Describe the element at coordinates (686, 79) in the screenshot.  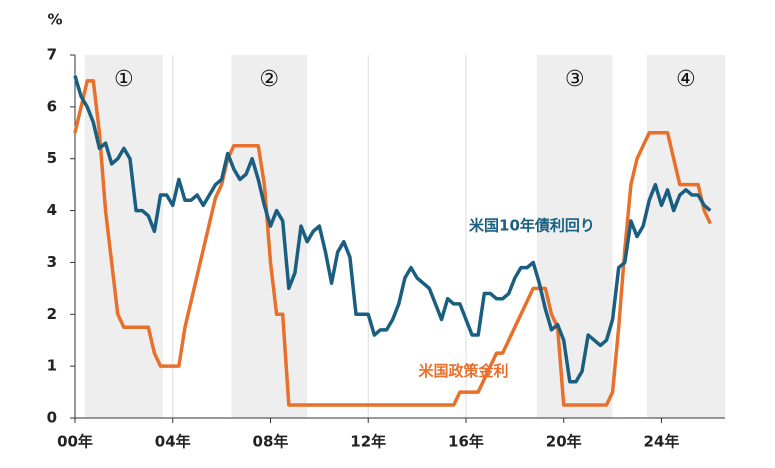
I see `period-label: ④` at that location.